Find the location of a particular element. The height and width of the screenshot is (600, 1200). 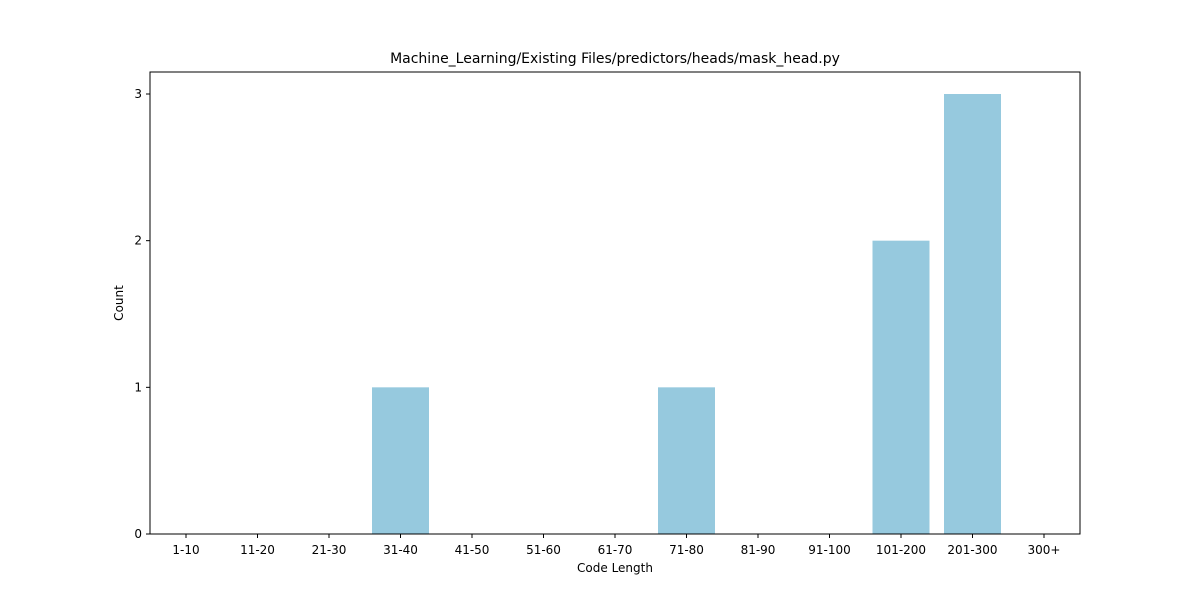

y-tick-label: 1 is located at coordinates (138, 387).